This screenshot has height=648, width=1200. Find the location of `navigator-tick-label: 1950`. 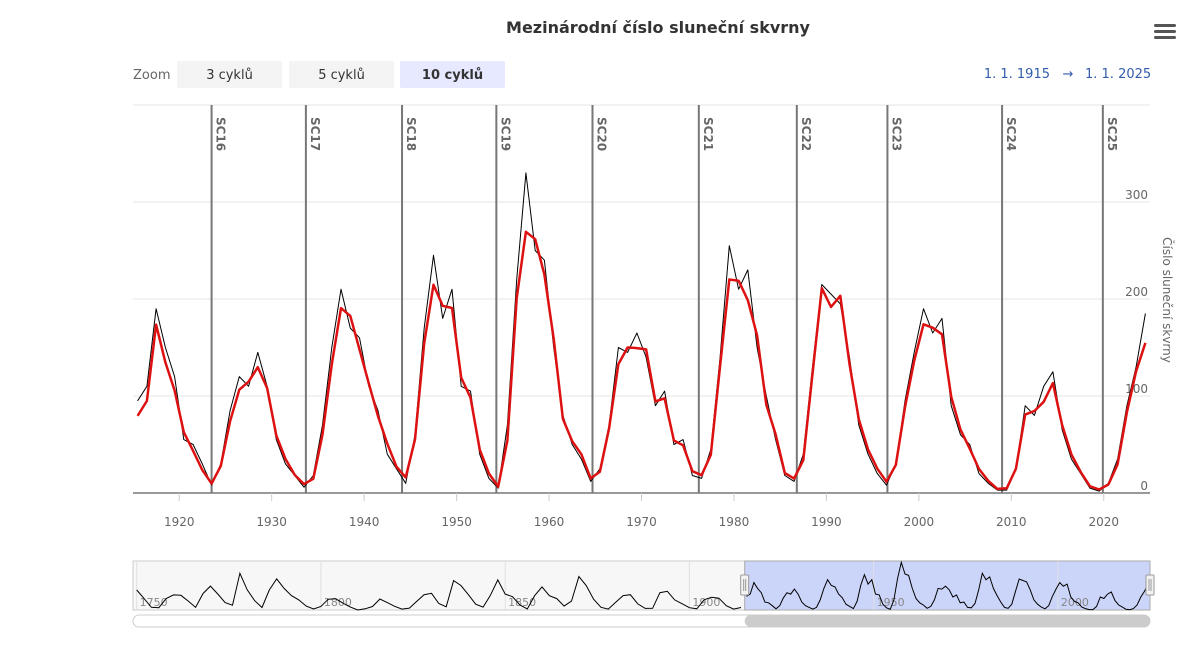

navigator-tick-label: 1950 is located at coordinates (891, 602).